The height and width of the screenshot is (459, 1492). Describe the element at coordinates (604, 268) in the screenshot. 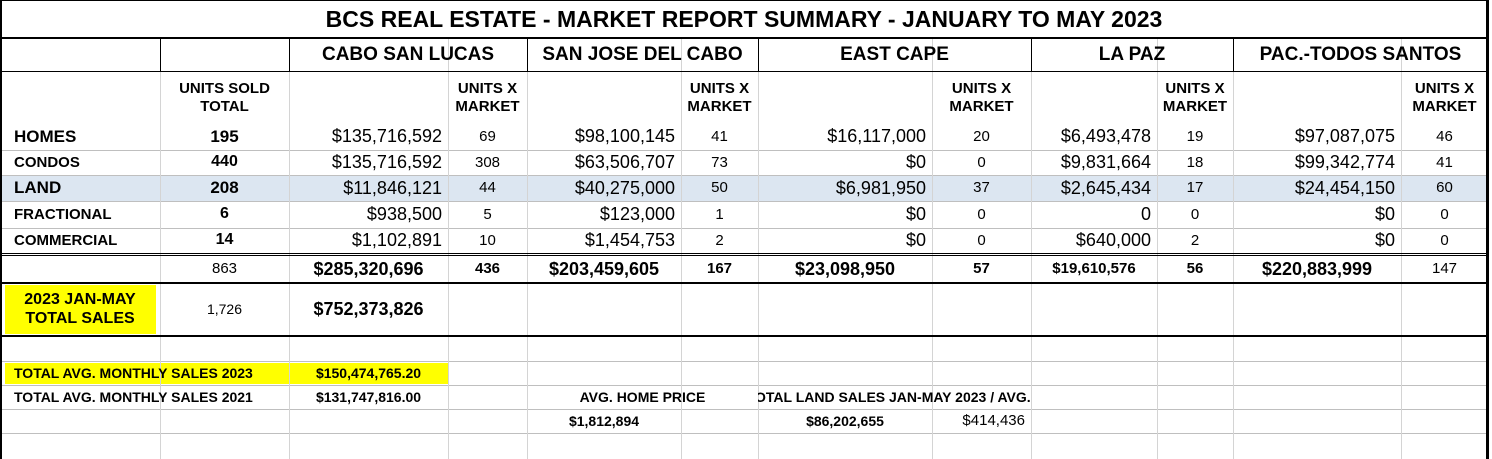

I see `total-amount-cell: $203,459,605` at that location.